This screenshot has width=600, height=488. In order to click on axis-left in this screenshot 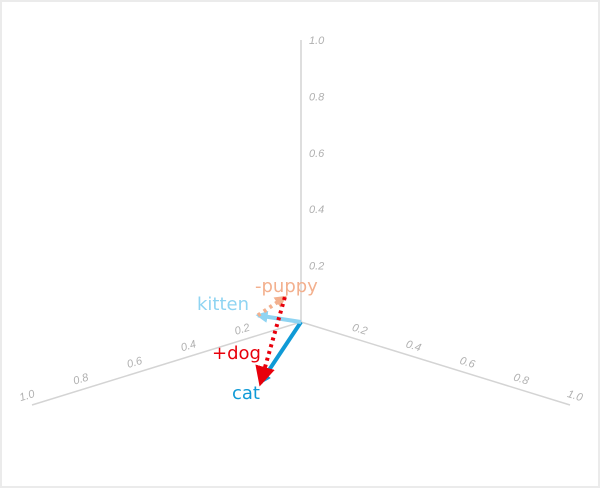, I will do `click(166, 363)`.